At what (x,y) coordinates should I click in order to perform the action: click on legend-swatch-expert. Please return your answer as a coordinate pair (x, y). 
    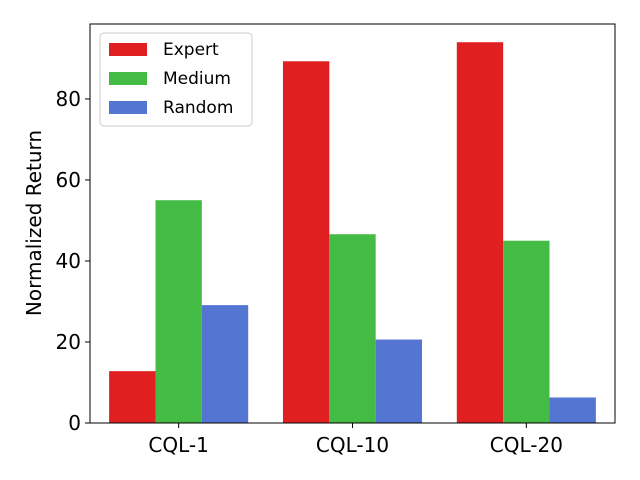
    Looking at the image, I should click on (128, 49).